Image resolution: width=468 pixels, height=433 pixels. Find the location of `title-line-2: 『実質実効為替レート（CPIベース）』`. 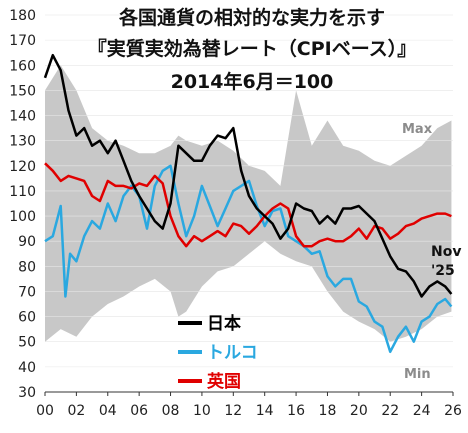

title-line-2: 『実質実効為替レート（CPIベース）』 is located at coordinates (252, 48).